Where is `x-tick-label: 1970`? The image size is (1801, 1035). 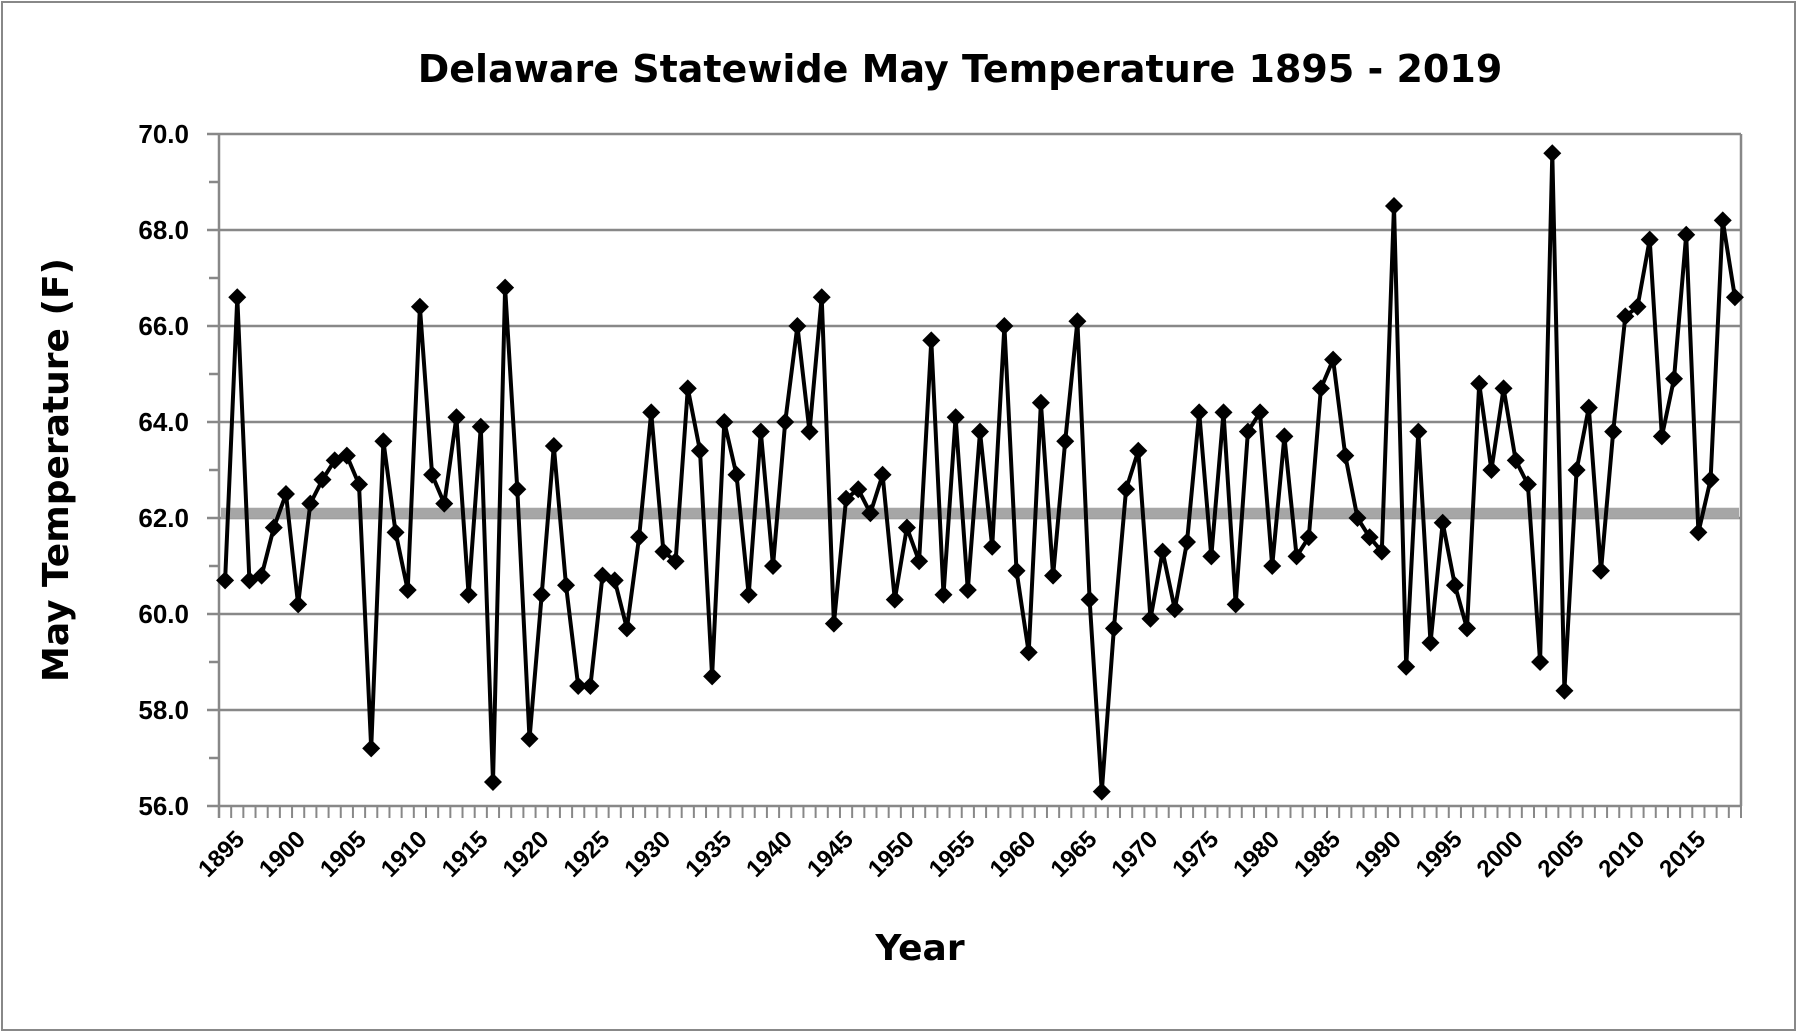 x-tick-label: 1970 is located at coordinates (1134, 854).